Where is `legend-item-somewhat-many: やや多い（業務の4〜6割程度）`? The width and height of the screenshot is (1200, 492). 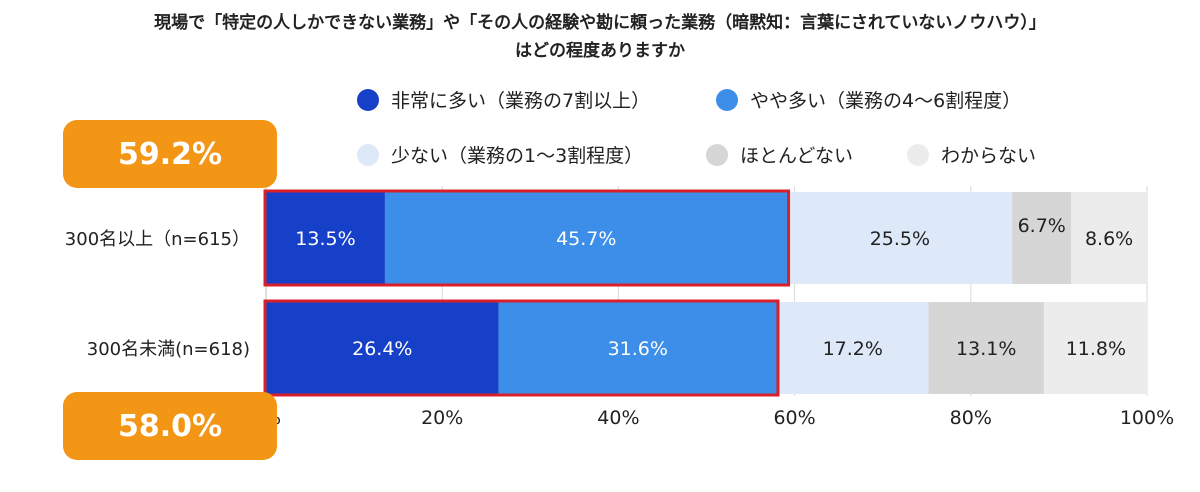
legend-item-somewhat-many: やや多い（業務の4〜6割程度） is located at coordinates (868, 99).